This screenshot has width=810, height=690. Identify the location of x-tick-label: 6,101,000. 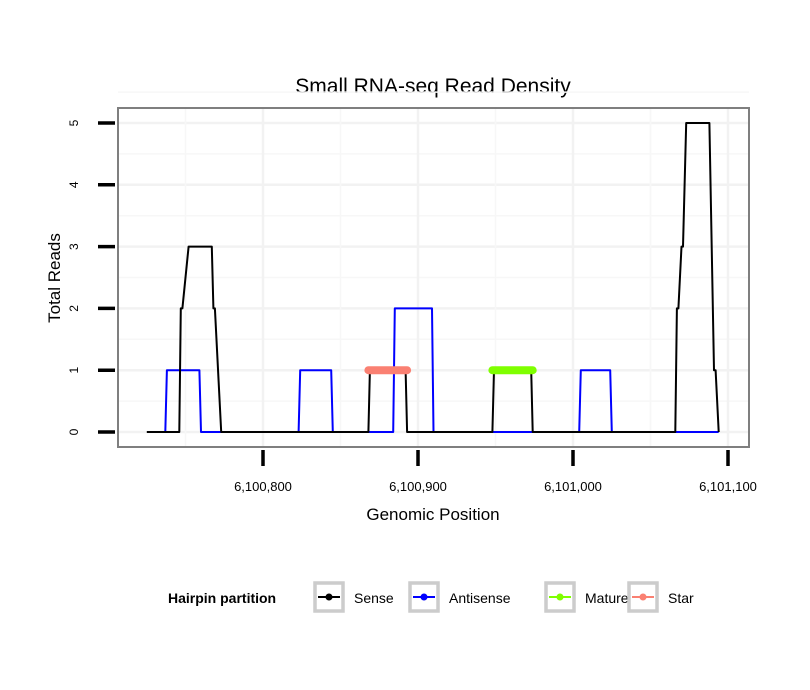
(573, 486).